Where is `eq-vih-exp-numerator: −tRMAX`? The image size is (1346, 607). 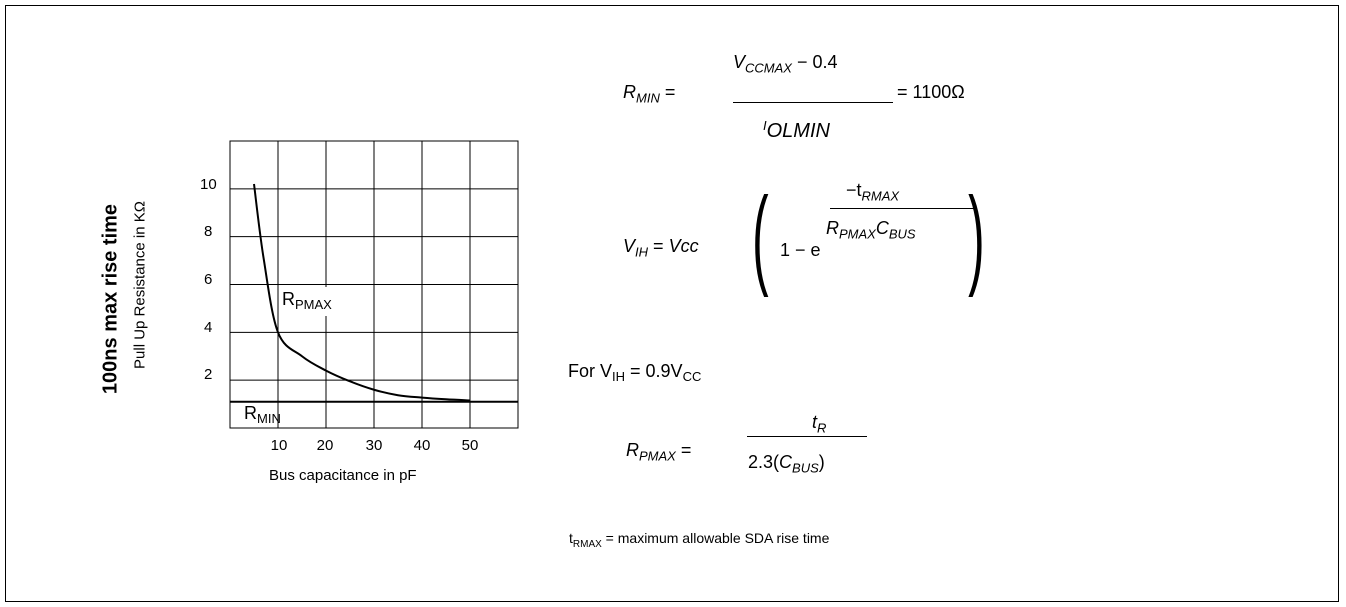 eq-vih-exp-numerator: −tRMAX is located at coordinates (873, 192).